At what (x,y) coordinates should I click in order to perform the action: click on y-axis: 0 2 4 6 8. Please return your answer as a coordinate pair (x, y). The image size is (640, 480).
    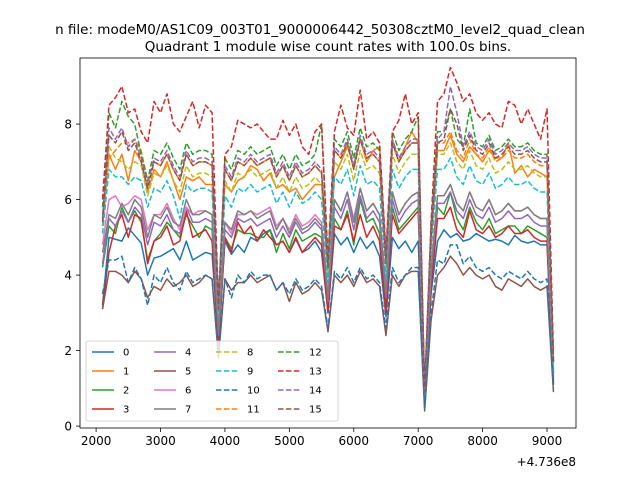
    Looking at the image, I should click on (72, 276).